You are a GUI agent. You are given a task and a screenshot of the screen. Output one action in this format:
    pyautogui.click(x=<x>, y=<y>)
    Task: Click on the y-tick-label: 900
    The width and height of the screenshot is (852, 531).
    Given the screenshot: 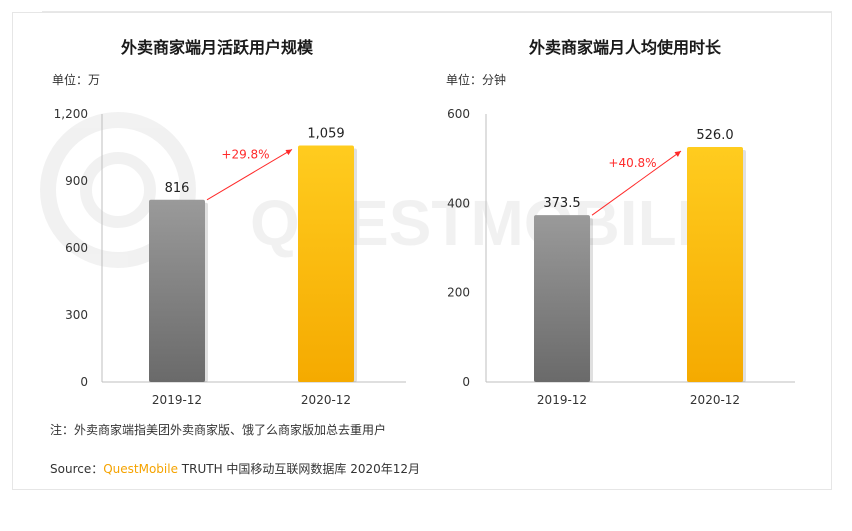 What is the action you would take?
    pyautogui.click(x=76, y=181)
    